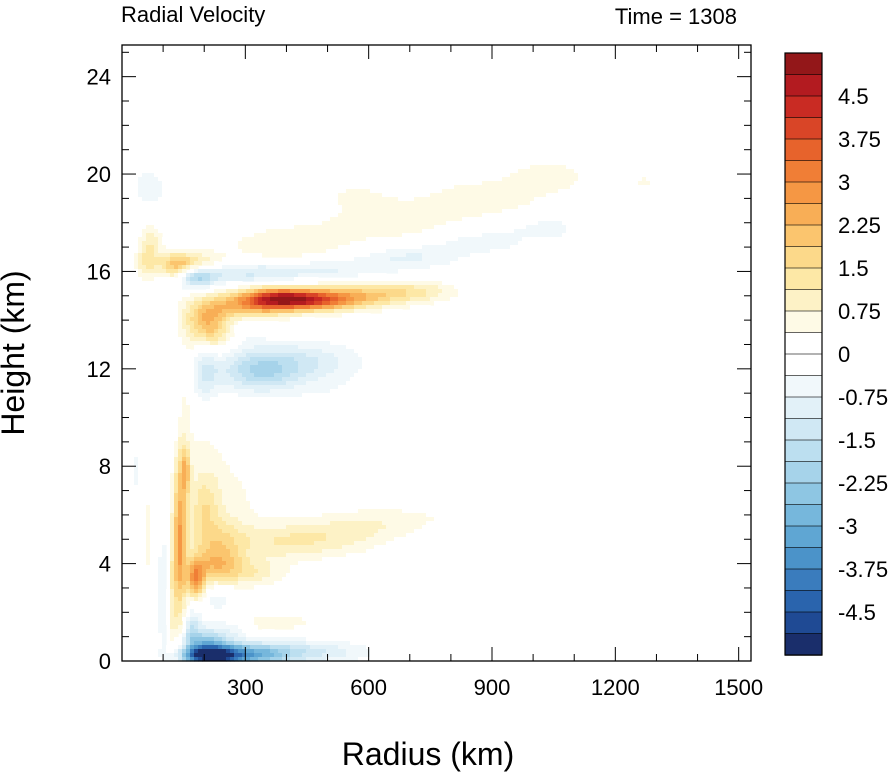  Describe the element at coordinates (99, 77) in the screenshot. I see `y-tick-label: 24` at that location.